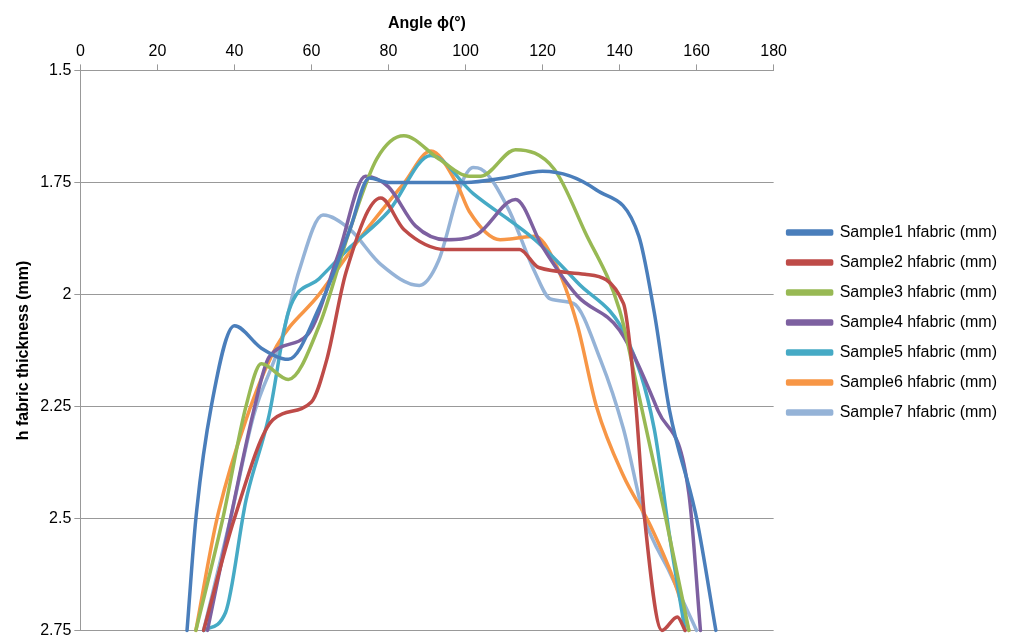 Image resolution: width=1017 pixels, height=643 pixels. Describe the element at coordinates (60, 69) in the screenshot. I see `y-tick-label: 1.5` at that location.